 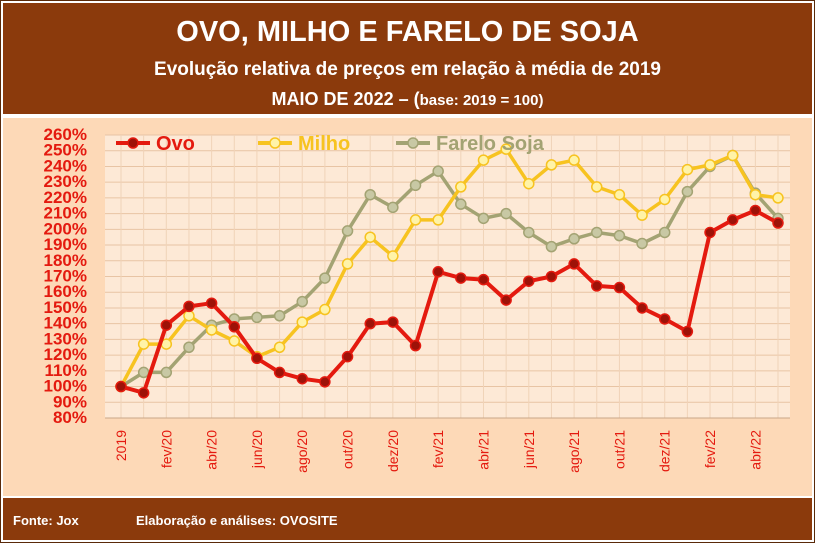 I want to click on chart-period: MAIO DE 2022 – (base: 2019 = 100), so click(x=407, y=100).